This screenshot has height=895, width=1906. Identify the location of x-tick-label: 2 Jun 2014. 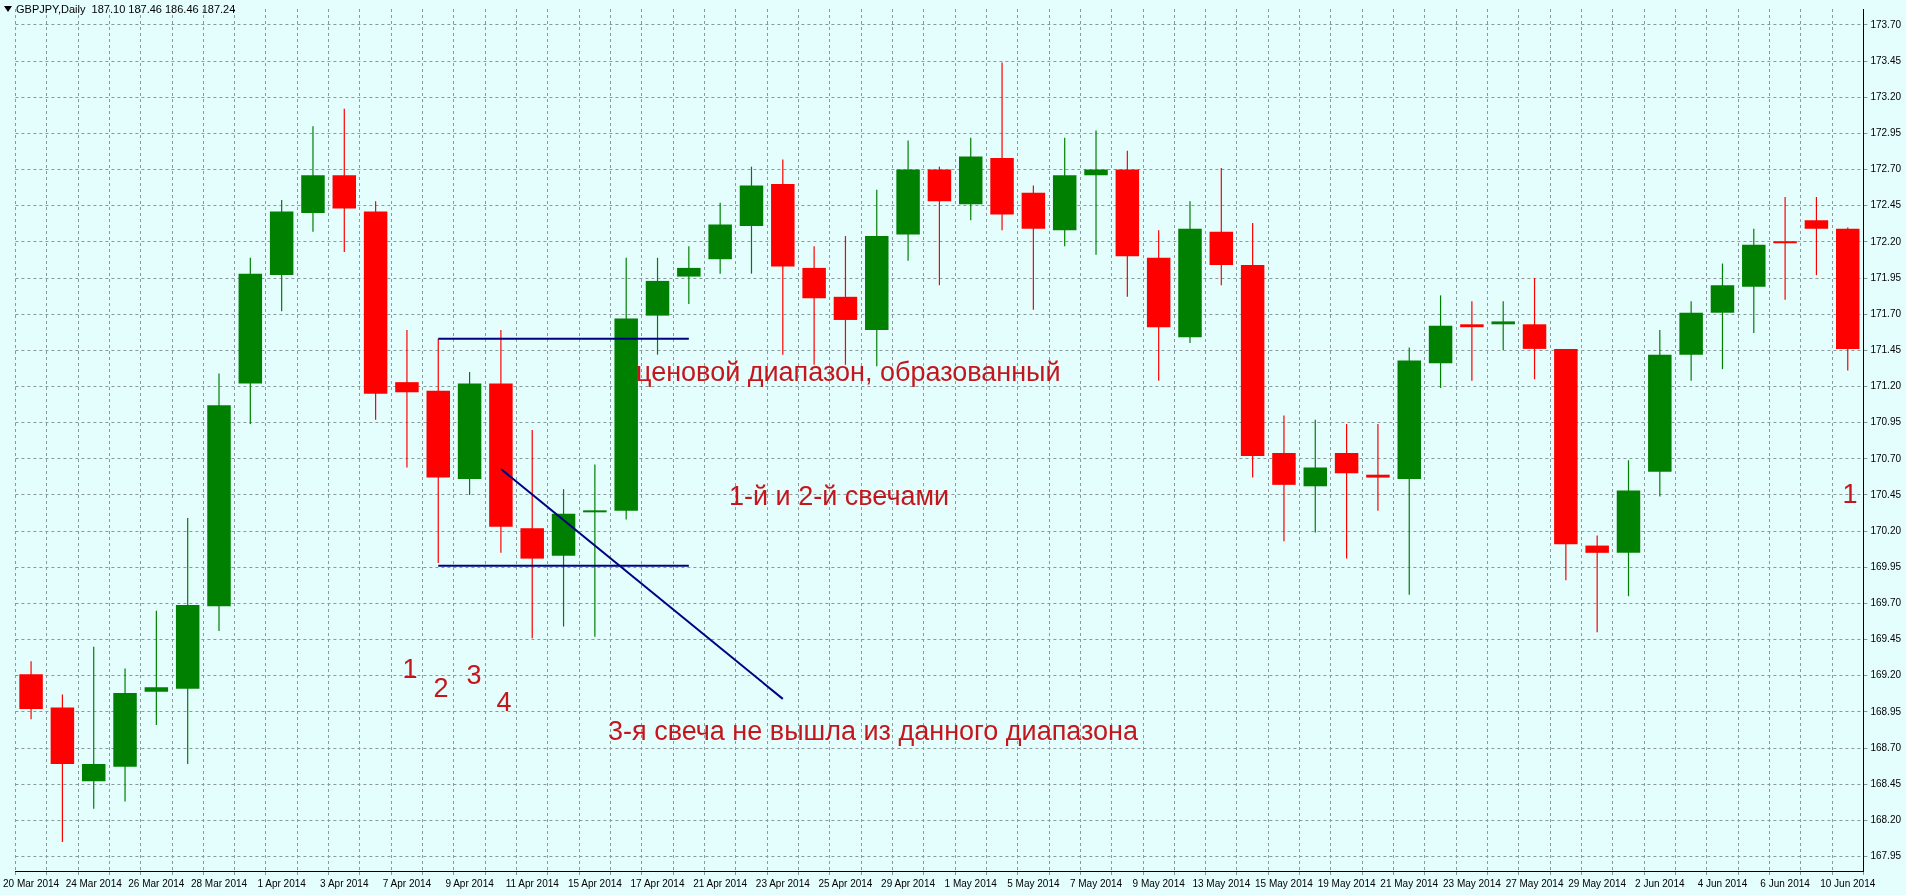
(1660, 883).